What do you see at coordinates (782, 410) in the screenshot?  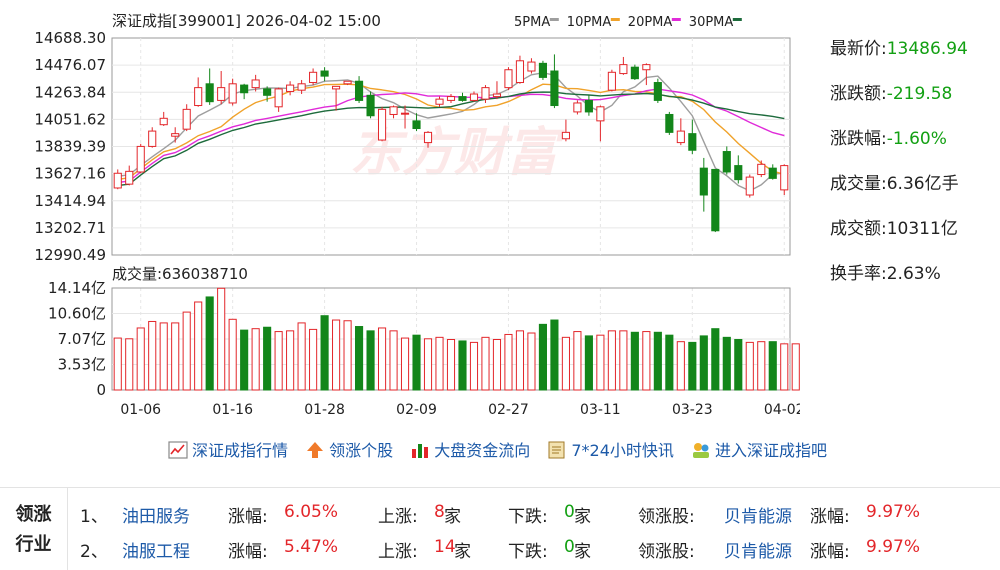 I see `date-tick-label: 04-02` at bounding box center [782, 410].